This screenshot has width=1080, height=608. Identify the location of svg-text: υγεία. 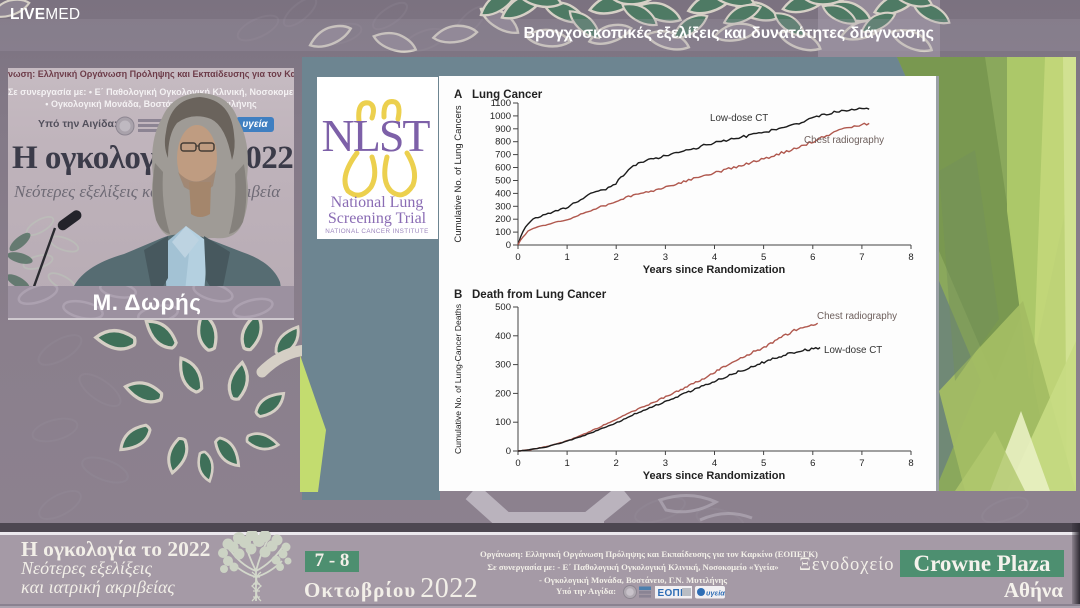
(715, 593).